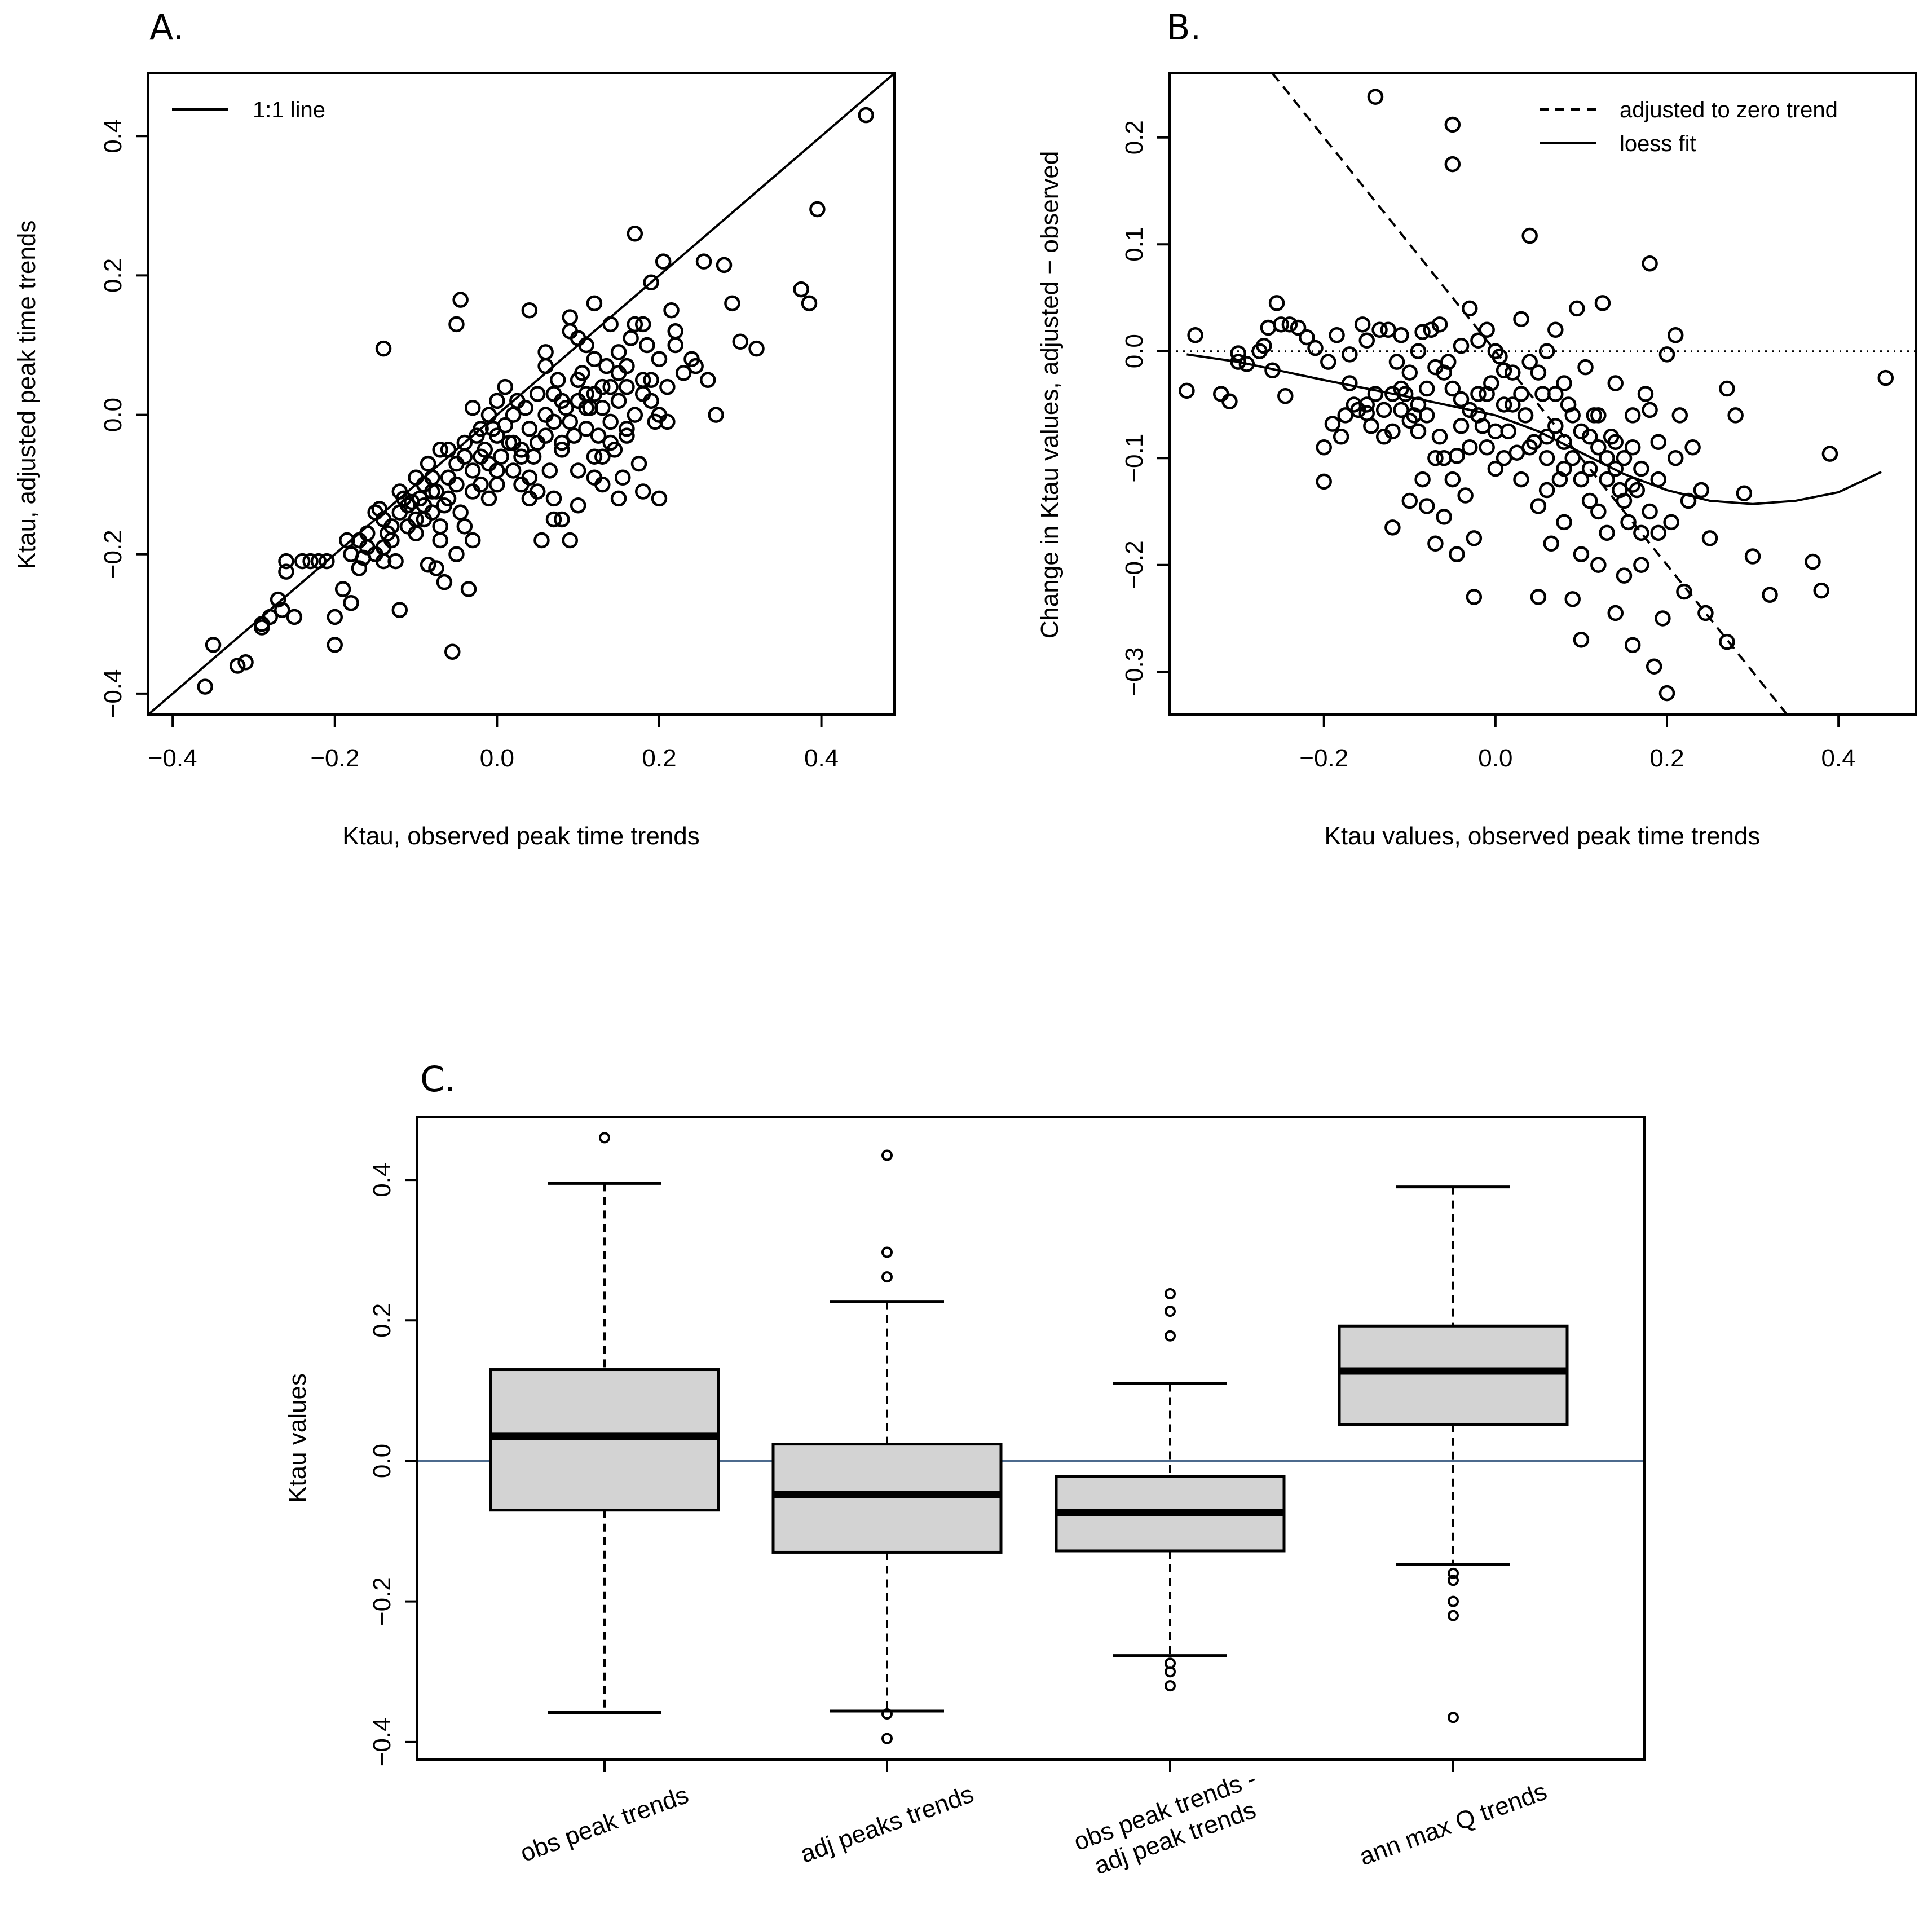 The image size is (1932, 1922). I want to click on panel-a-legend: 1:1 line, so click(248, 110).